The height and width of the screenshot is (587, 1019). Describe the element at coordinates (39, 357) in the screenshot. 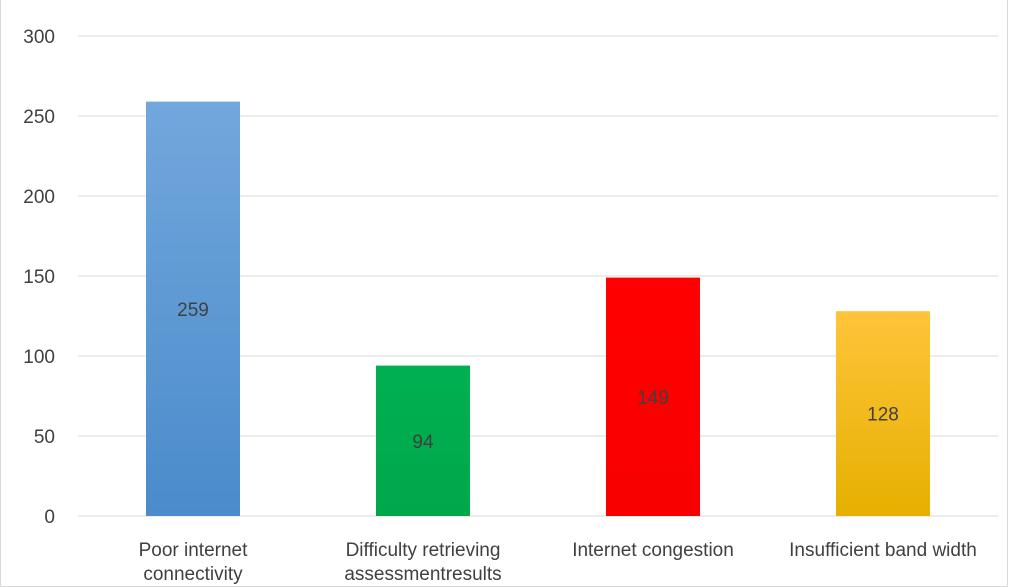

I see `y-tick-label: 100` at that location.